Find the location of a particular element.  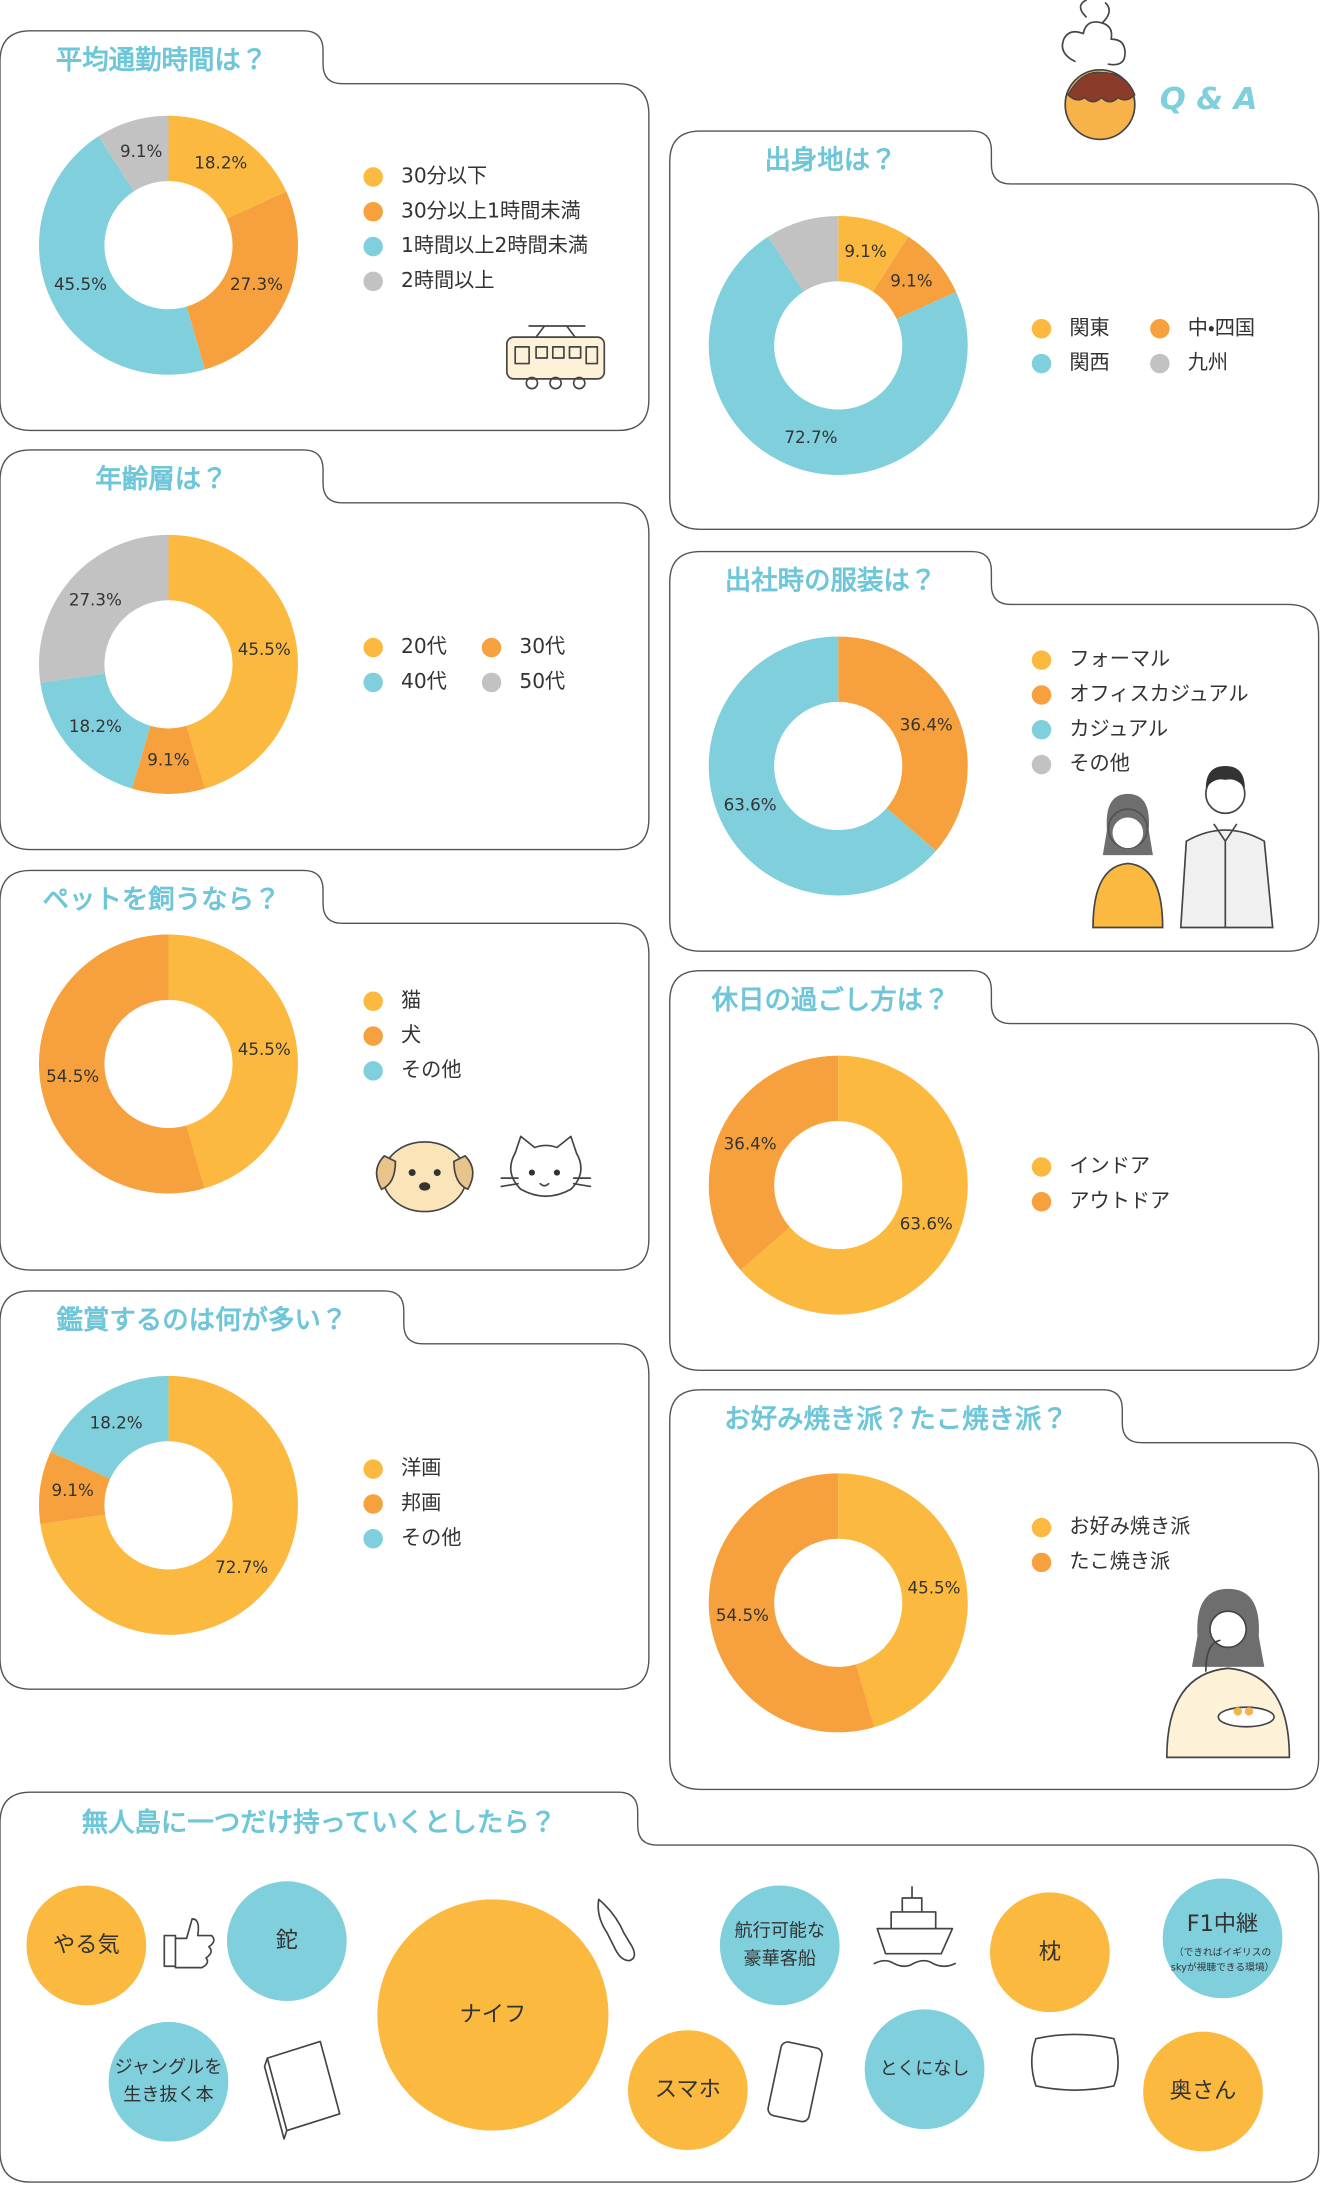

legend-label: 2時間以上 is located at coordinates (448, 280).